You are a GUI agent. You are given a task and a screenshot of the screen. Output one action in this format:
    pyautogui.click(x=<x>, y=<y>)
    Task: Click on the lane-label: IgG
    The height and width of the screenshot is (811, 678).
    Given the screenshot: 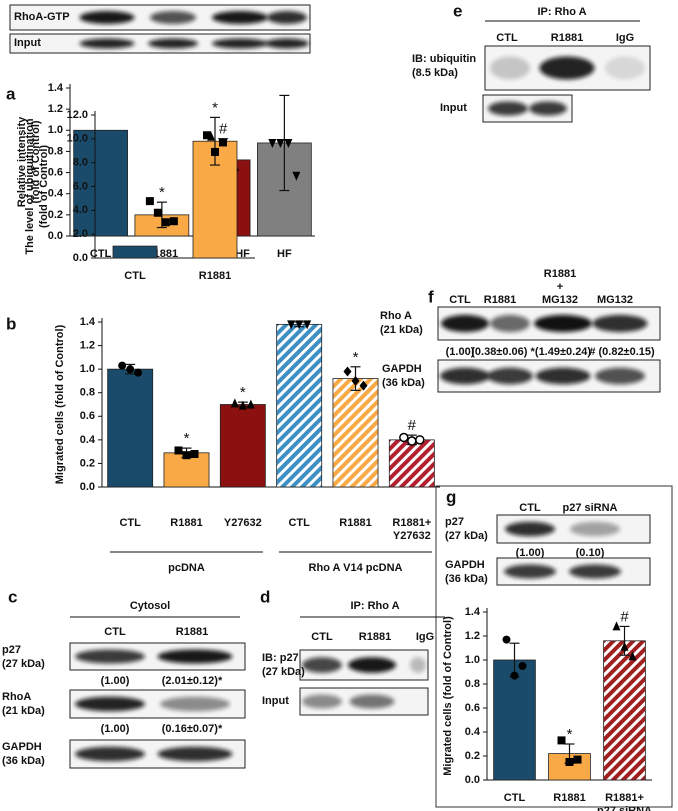 What is the action you would take?
    pyautogui.click(x=425, y=637)
    